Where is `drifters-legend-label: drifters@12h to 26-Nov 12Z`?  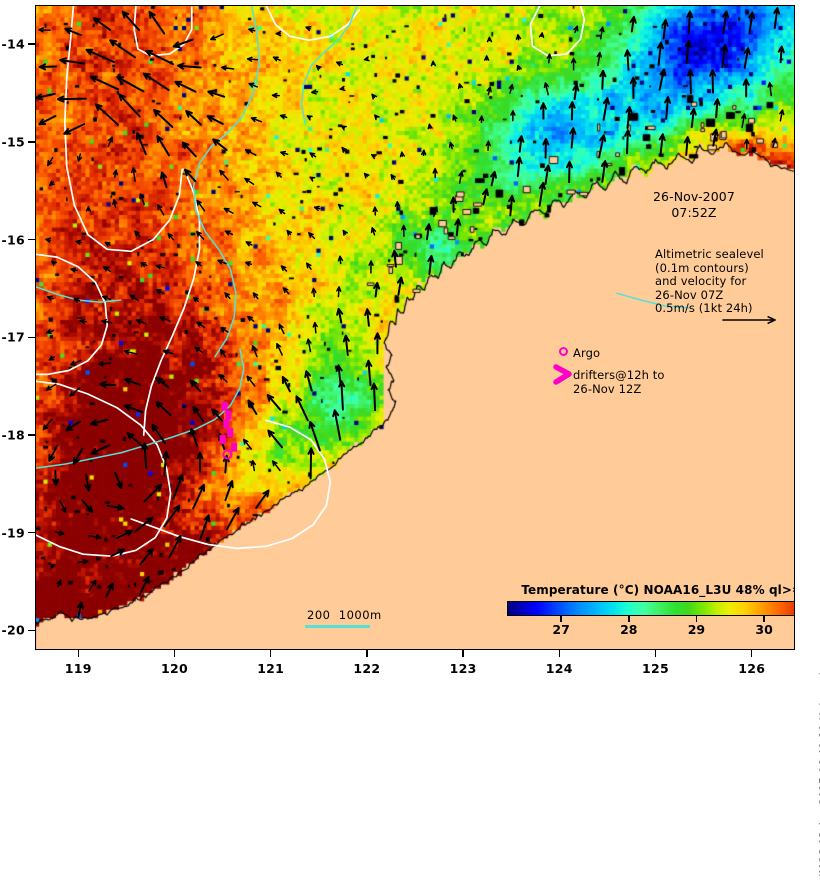 drifters-legend-label: drifters@12h to 26-Nov 12Z is located at coordinates (619, 382).